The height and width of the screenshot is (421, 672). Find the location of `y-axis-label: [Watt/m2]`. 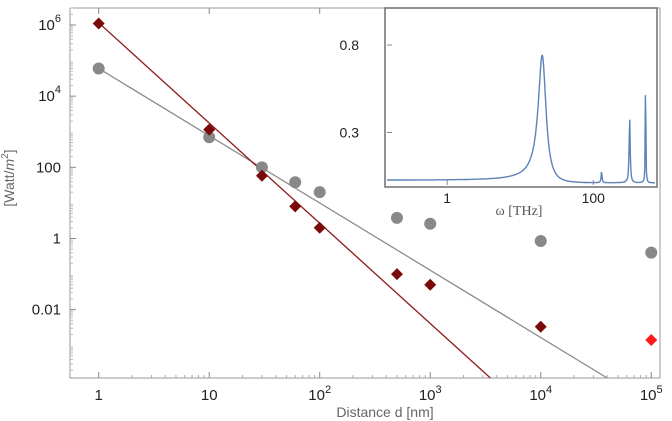

y-axis-label: [Watt/m2] is located at coordinates (8, 177).